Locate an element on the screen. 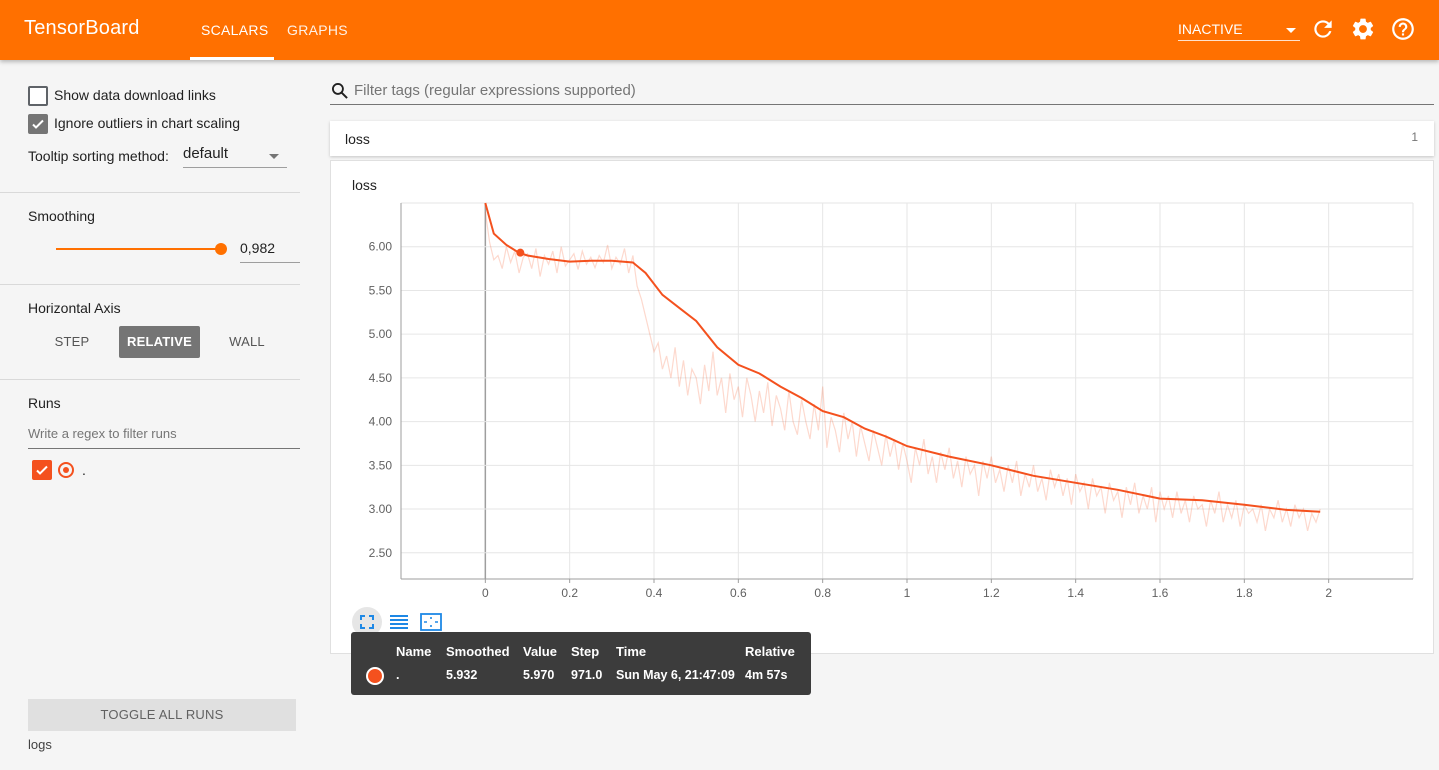 This screenshot has height=770, width=1439. tooltip-header-value: Value is located at coordinates (540, 651).